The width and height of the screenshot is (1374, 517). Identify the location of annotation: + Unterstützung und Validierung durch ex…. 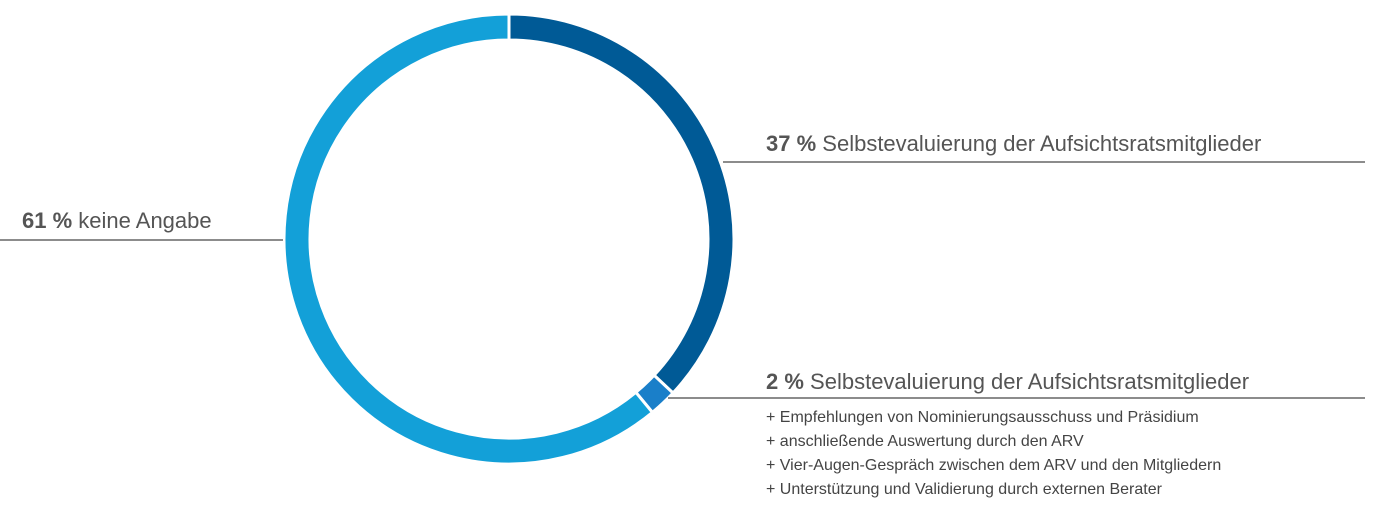
(964, 489).